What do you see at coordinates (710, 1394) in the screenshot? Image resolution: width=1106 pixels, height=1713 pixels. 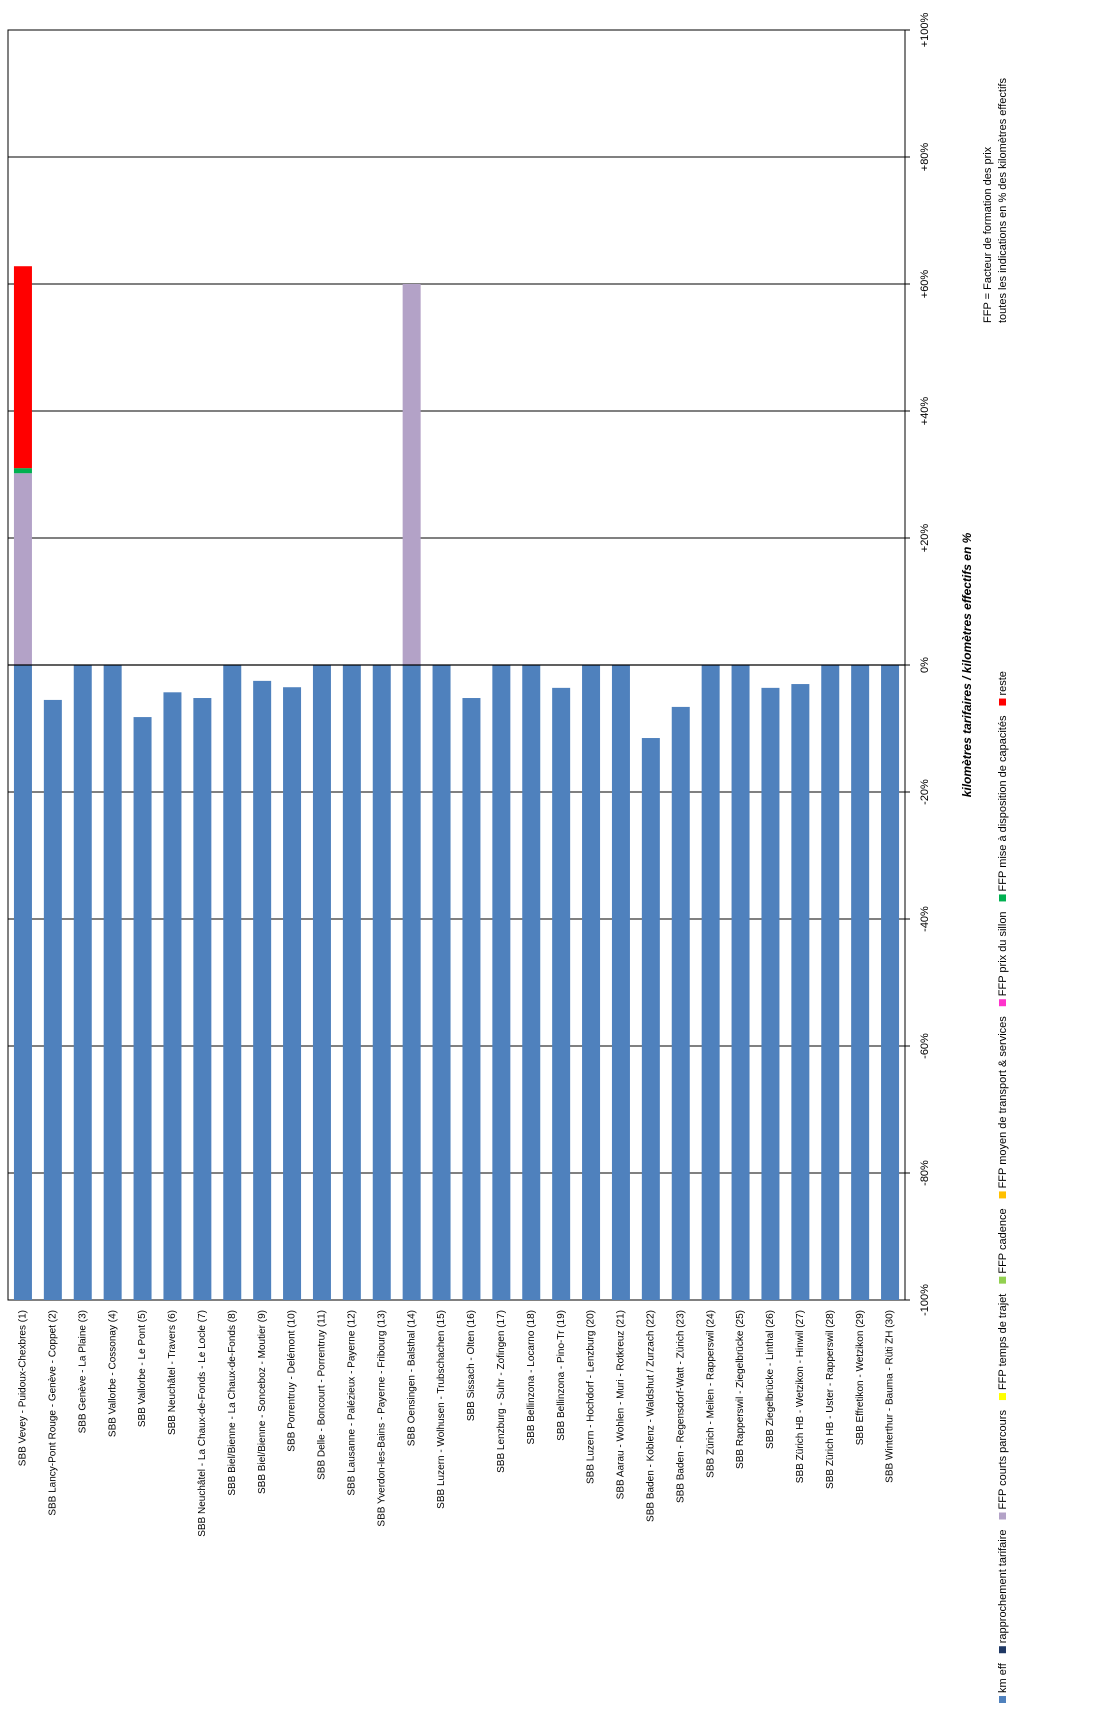 I see `category-label: SBB Zürich - Meilen - Rapperswil (24)` at bounding box center [710, 1394].